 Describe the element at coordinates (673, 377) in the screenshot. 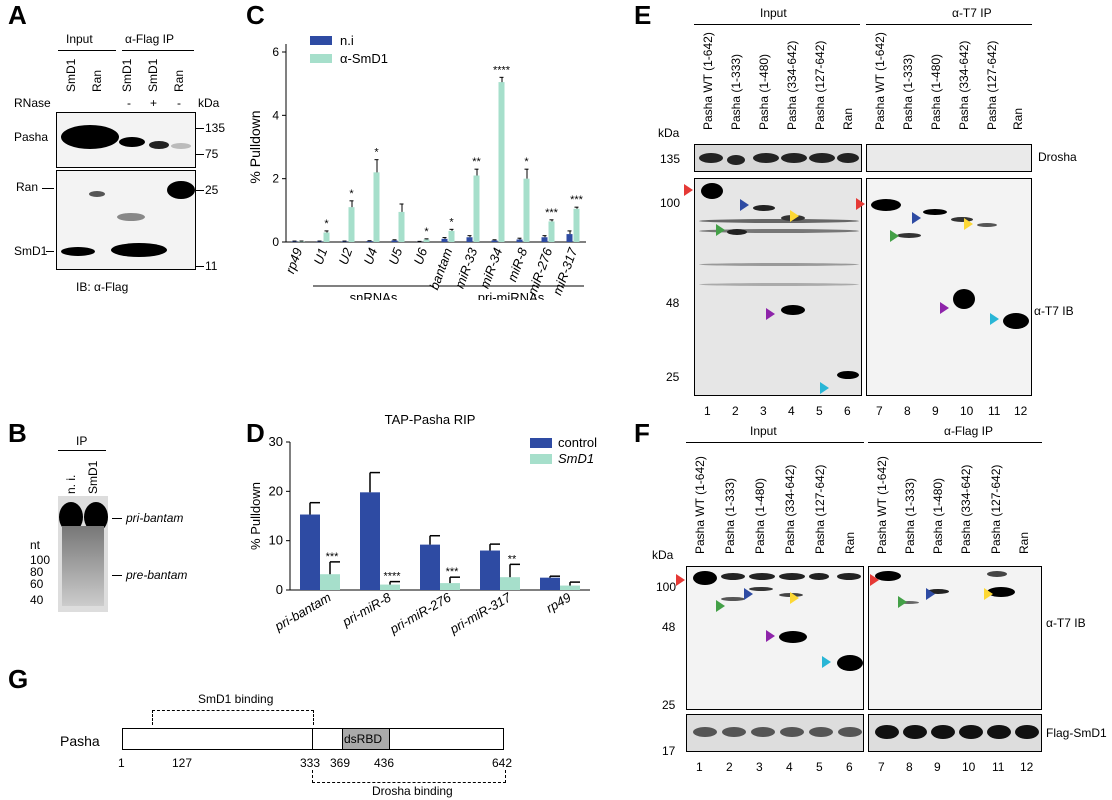

I see `panel-e-marker-25: 25` at that location.